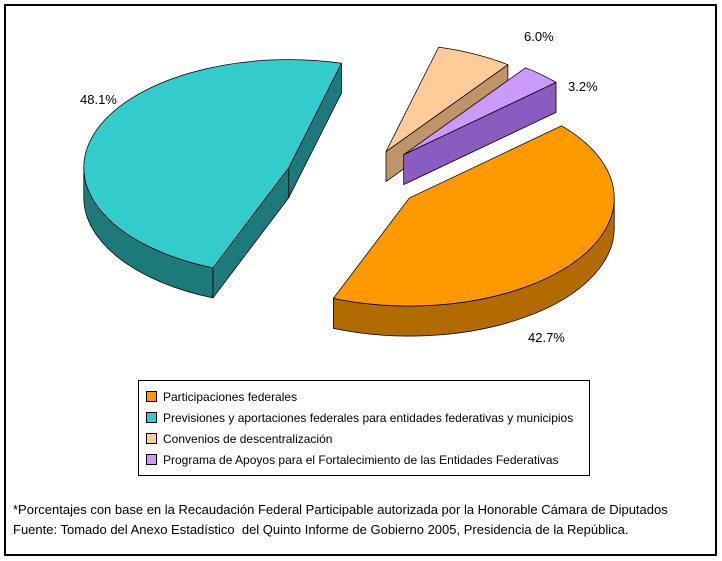 This screenshot has height=561, width=722. What do you see at coordinates (546, 337) in the screenshot?
I see `data-label-participaciones: 42.7%` at bounding box center [546, 337].